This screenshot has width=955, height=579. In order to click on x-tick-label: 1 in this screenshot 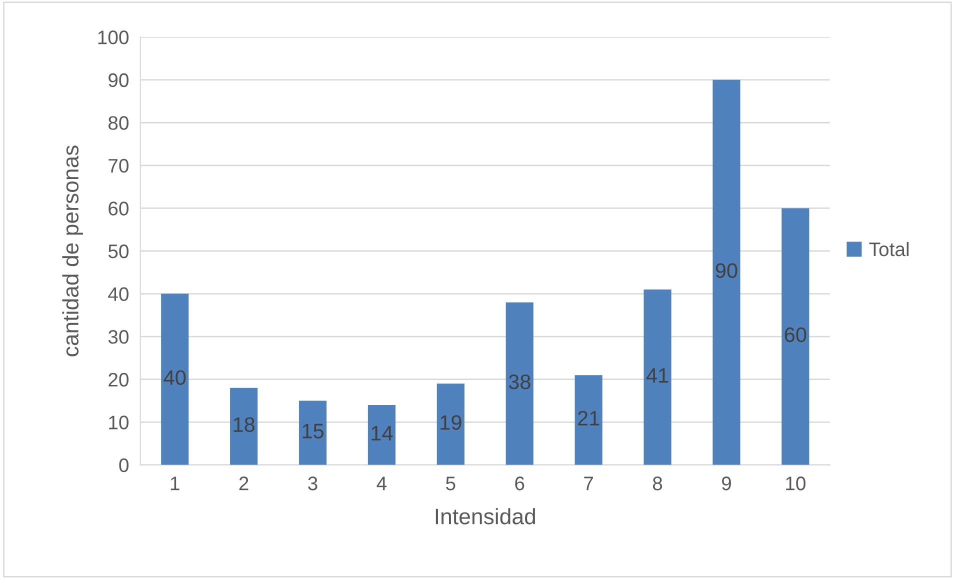, I will do `click(175, 483)`.